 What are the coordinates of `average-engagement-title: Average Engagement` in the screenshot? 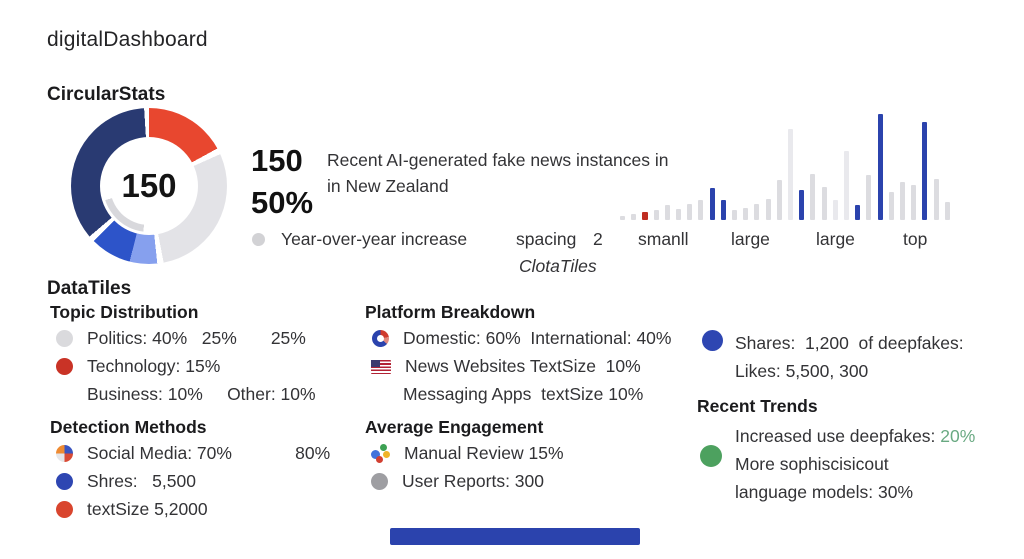 It's located at (454, 427).